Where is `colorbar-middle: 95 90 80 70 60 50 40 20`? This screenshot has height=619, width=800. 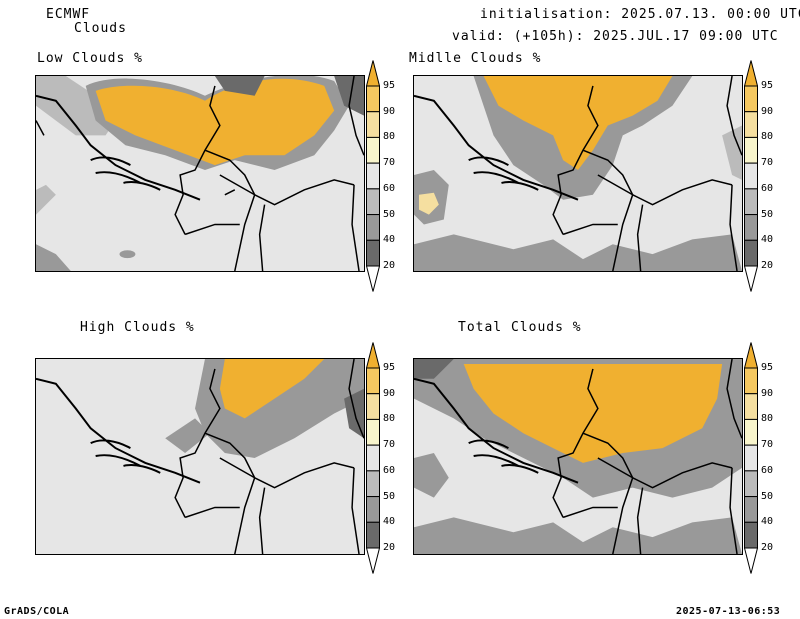 colorbar-middle: 95 90 80 70 60 50 40 20 is located at coordinates (758, 176).